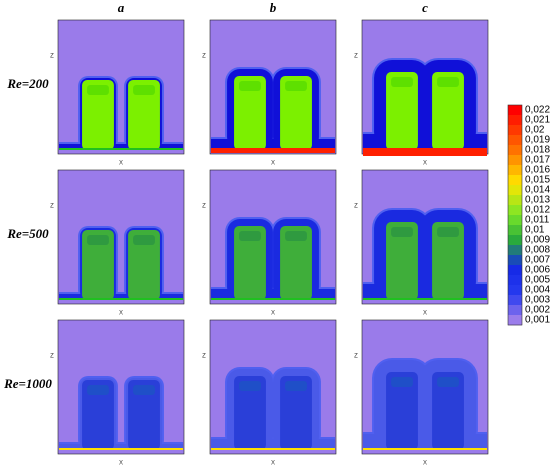 Image resolution: width=550 pixels, height=466 pixels. What do you see at coordinates (27, 83) in the screenshot?
I see `row-label: Re=200` at bounding box center [27, 83].